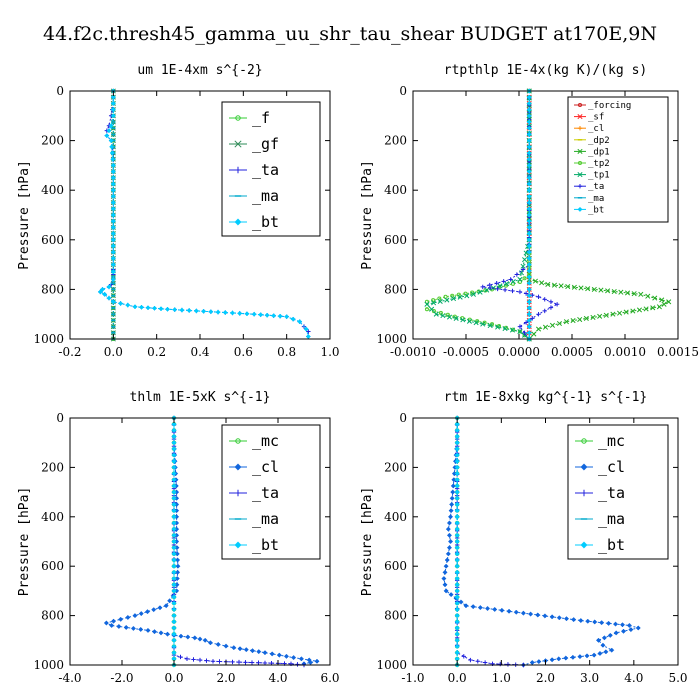  Describe the element at coordinates (60, 91) in the screenshot. I see `y-tick-label: 0` at that location.